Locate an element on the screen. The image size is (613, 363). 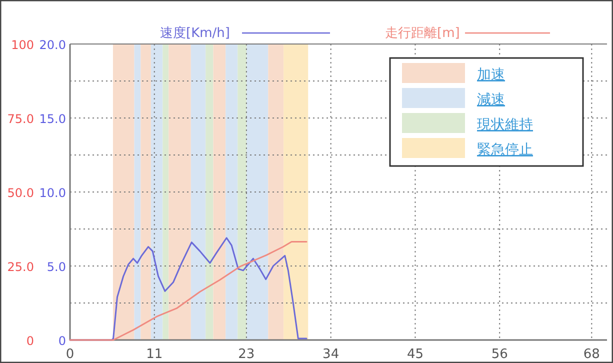
y2-tick-label: 50.0 is located at coordinates (20, 193).